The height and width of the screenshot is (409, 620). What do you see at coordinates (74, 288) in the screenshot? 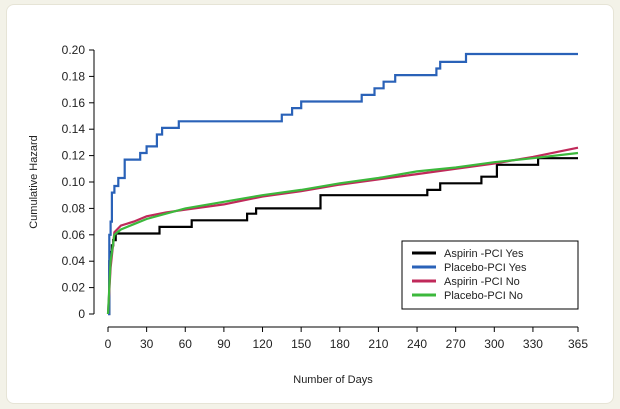
I see `y-tick-label: 0.02` at bounding box center [74, 288].